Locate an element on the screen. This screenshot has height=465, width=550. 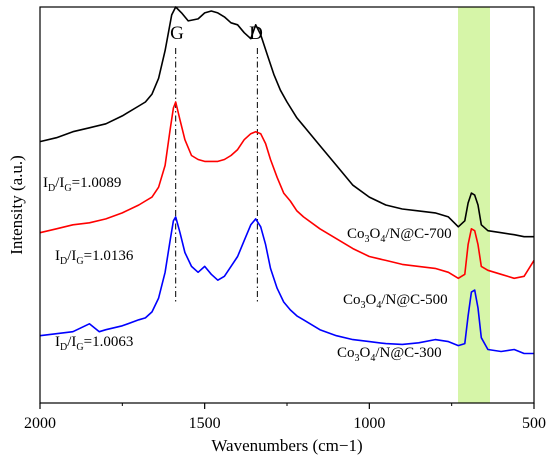
highlight-band is located at coordinates (474, 205).